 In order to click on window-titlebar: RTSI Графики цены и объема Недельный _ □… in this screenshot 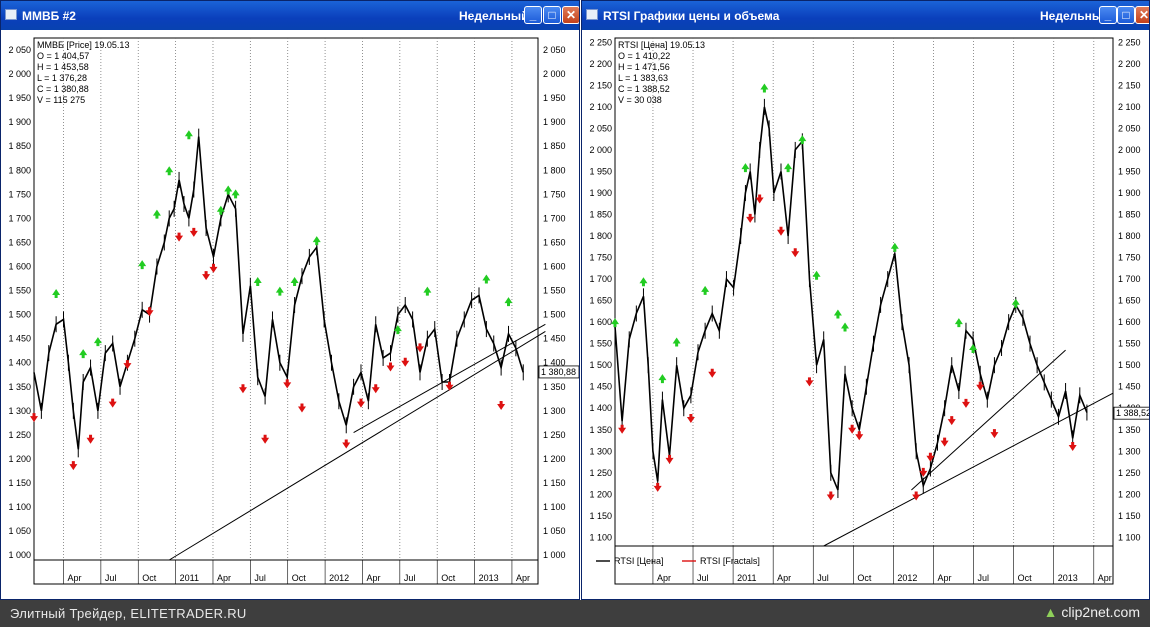, I will do `click(865, 15)`.